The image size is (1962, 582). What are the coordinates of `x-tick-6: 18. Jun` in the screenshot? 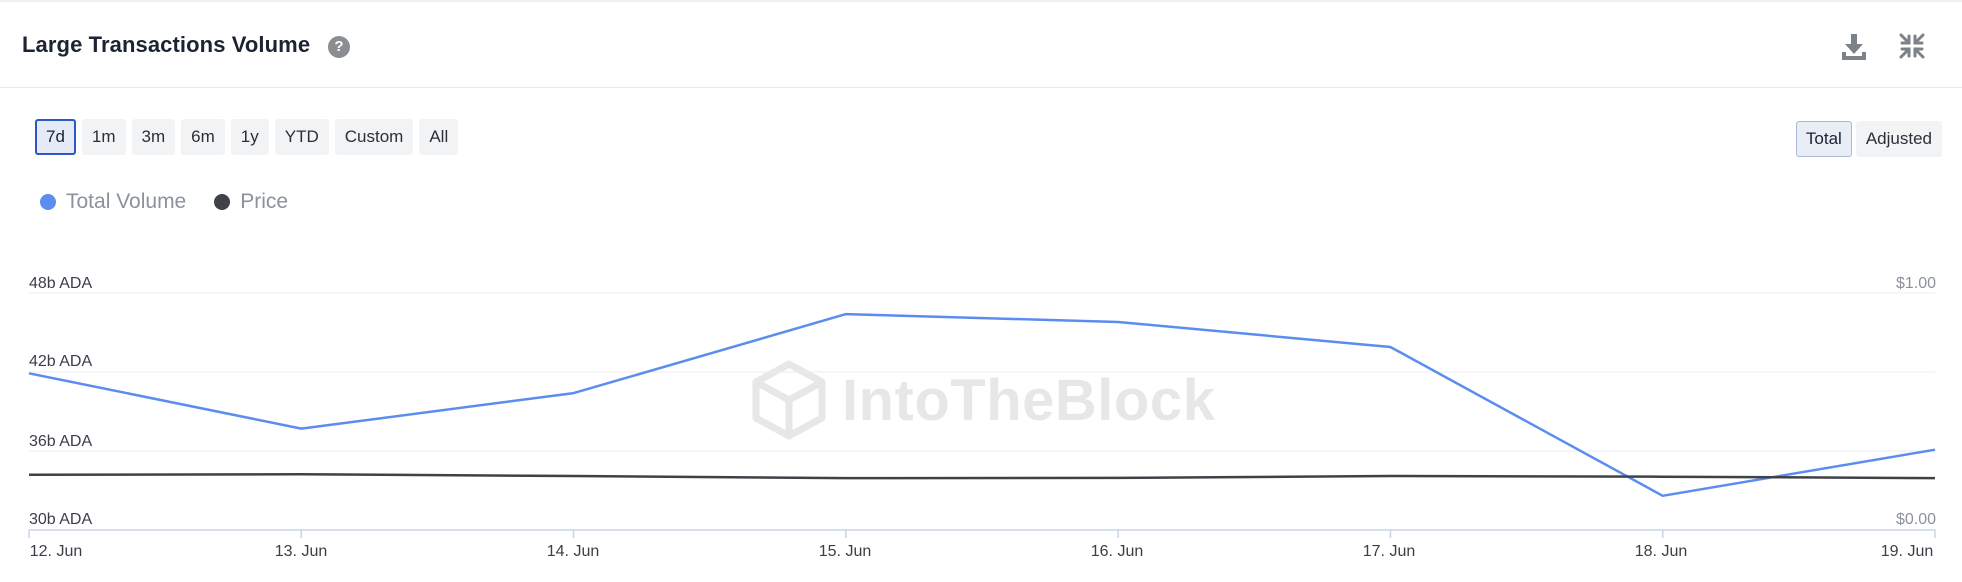 It's located at (1661, 551).